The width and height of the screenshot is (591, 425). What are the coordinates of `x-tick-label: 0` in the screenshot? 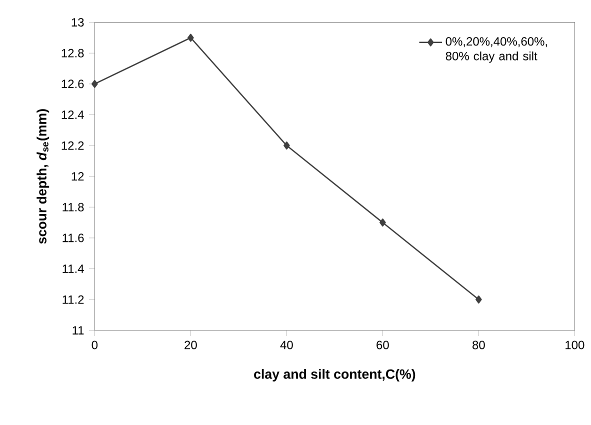 It's located at (95, 345).